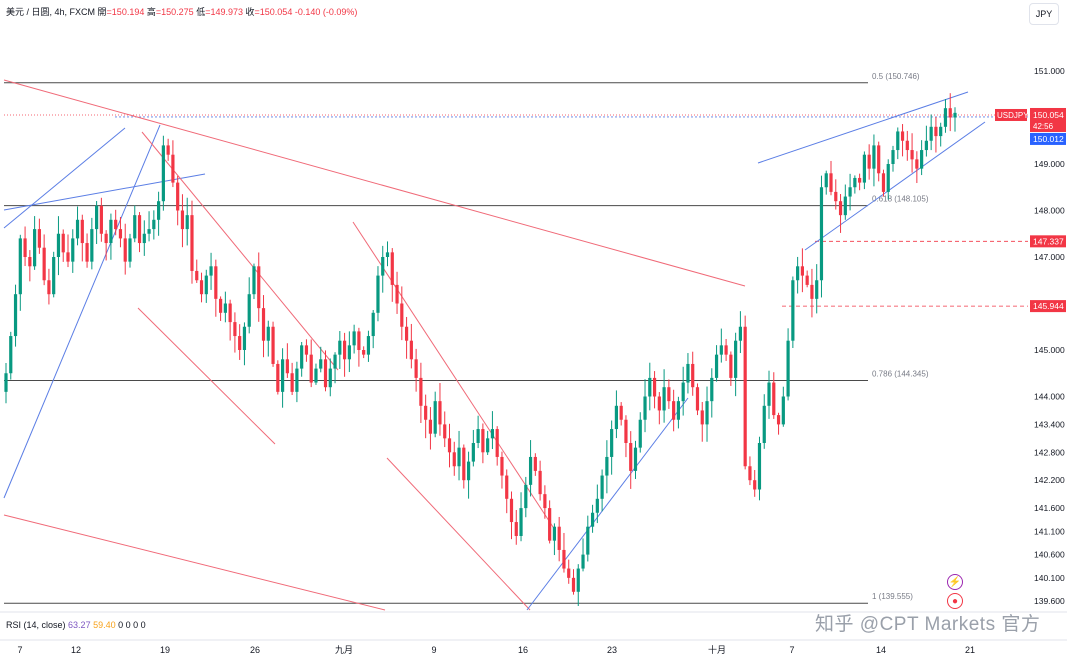  What do you see at coordinates (1030, 210) in the screenshot?
I see `price-tags: USDJPY 150.054 42:56 150.012 147.337 145.944` at bounding box center [1030, 210].